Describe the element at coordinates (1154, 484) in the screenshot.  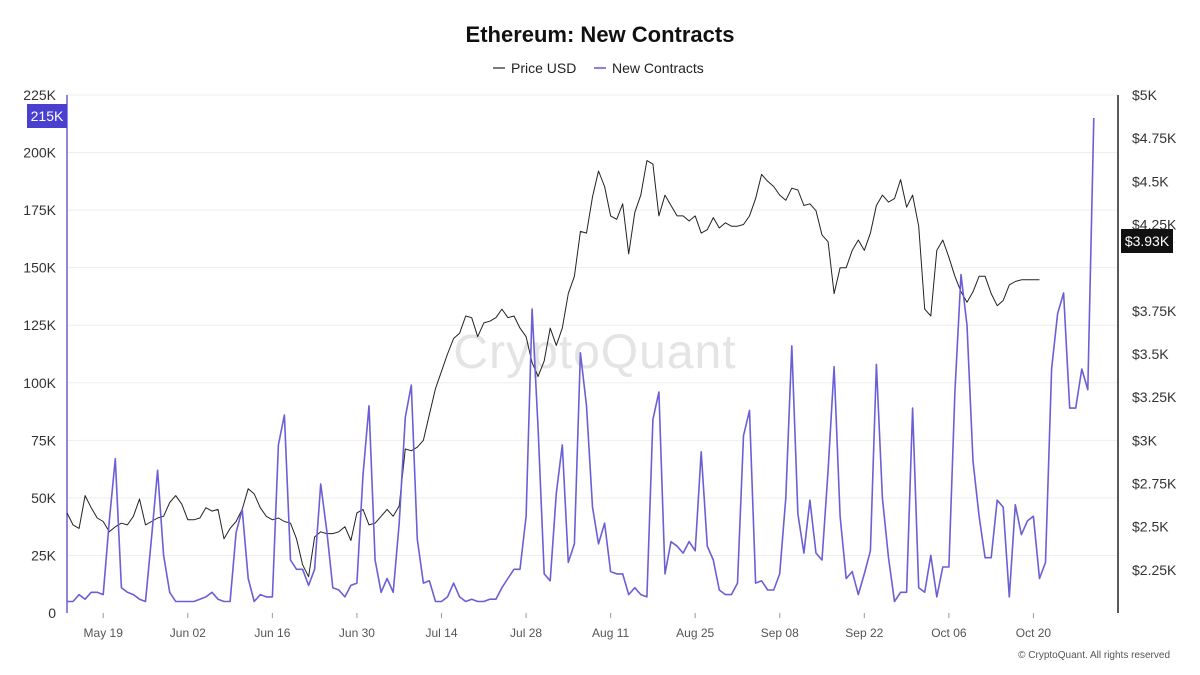
I see `right-tick-label: $2.75K` at that location.